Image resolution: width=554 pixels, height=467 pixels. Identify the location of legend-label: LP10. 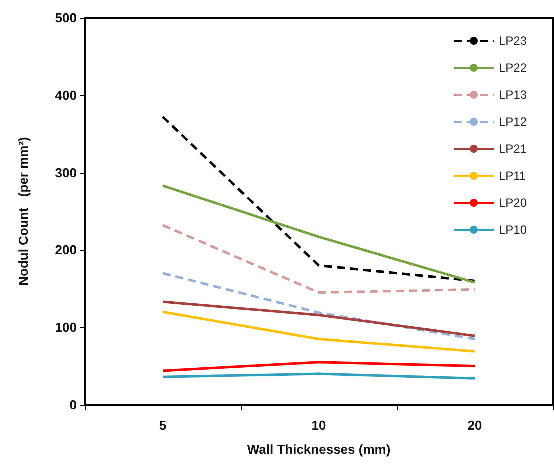
(513, 230).